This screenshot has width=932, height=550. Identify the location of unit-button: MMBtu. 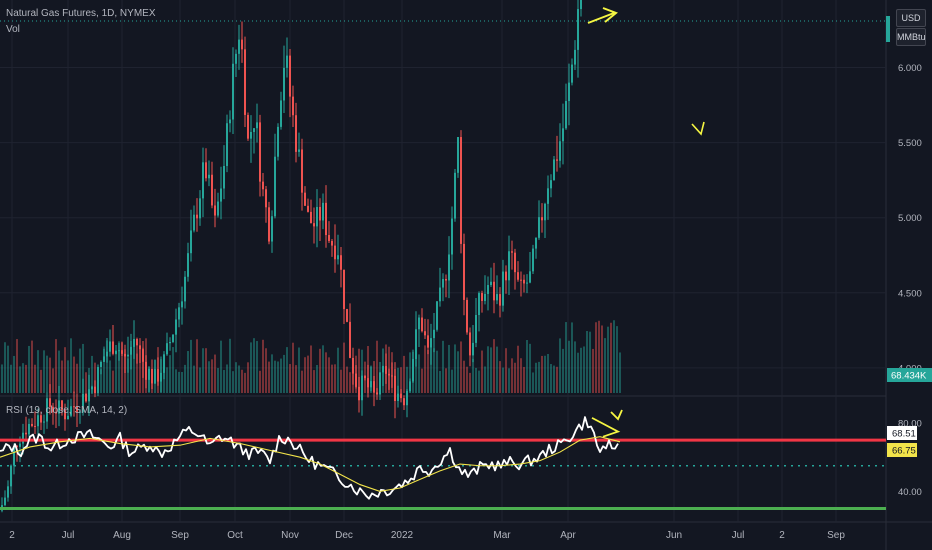
(911, 37).